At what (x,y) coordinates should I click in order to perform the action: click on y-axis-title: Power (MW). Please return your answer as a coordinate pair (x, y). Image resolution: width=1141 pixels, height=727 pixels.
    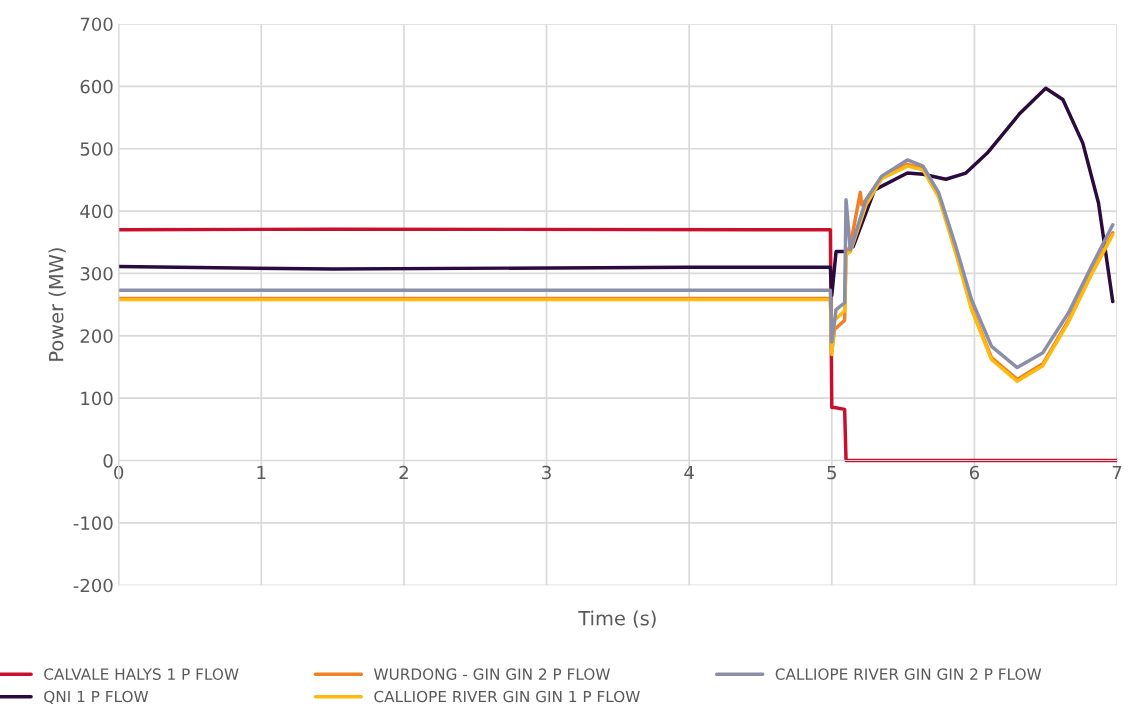
    Looking at the image, I should click on (57, 304).